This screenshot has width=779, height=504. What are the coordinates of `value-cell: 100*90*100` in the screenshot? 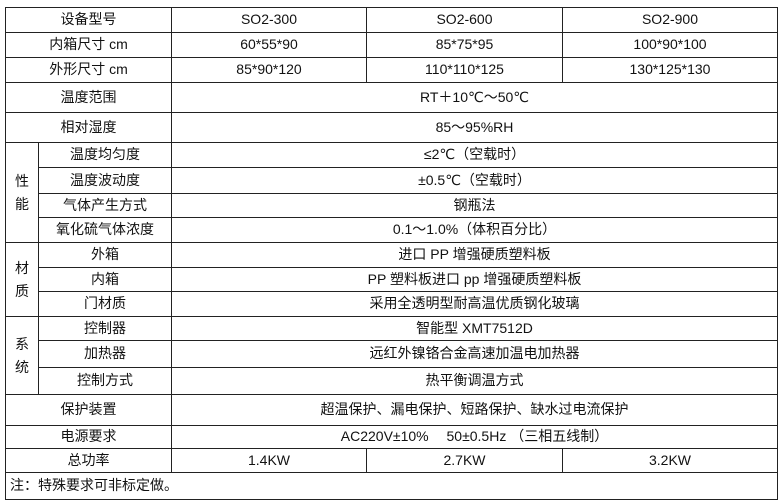 It's located at (670, 45).